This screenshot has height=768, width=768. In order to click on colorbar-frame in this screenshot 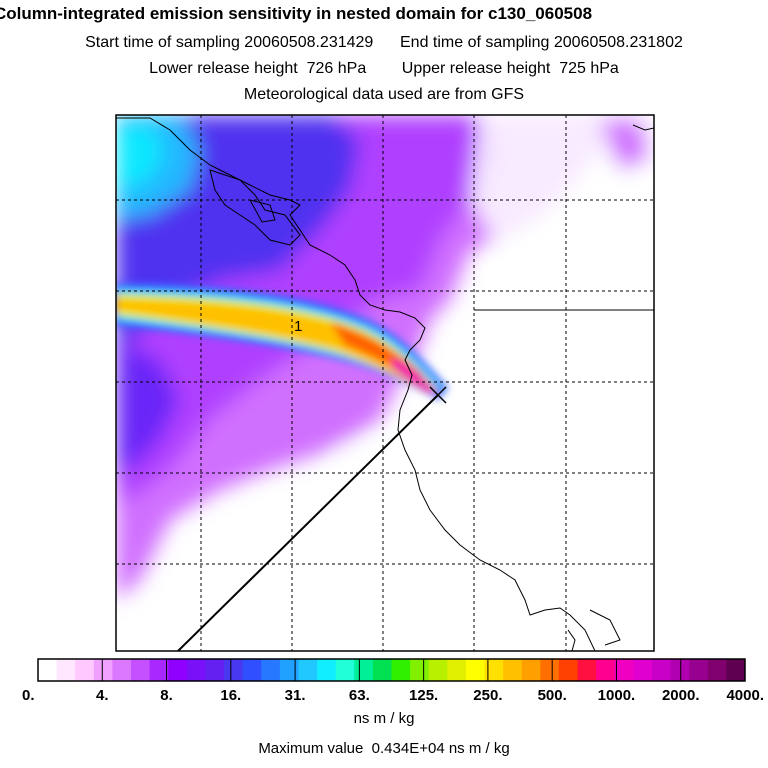, I will do `click(391, 670)`.